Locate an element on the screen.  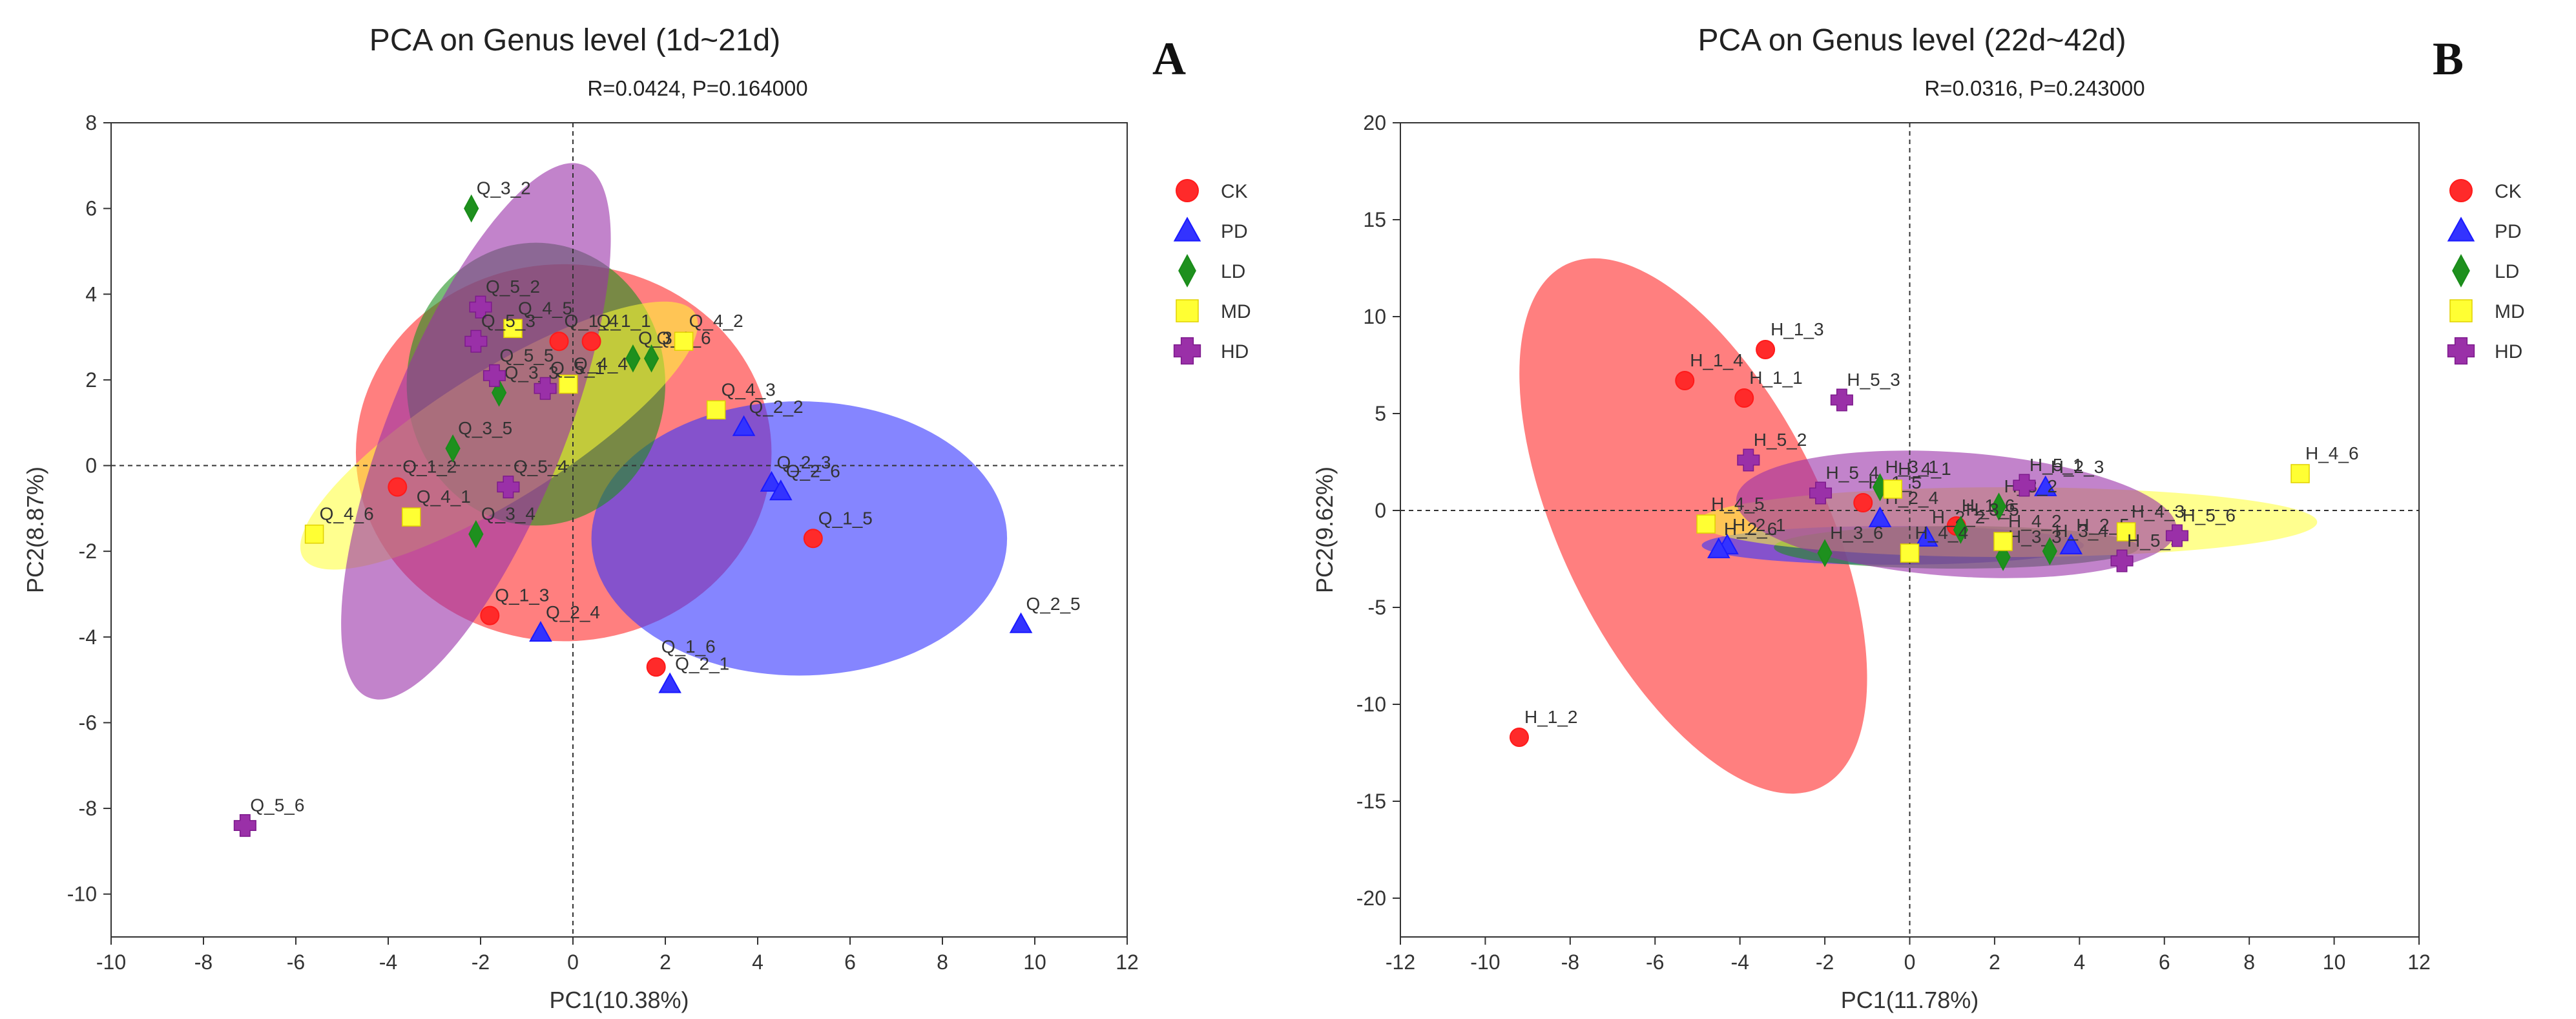
stat-annotation: R=0.0316, P=0.243000 is located at coordinates (2034, 88).